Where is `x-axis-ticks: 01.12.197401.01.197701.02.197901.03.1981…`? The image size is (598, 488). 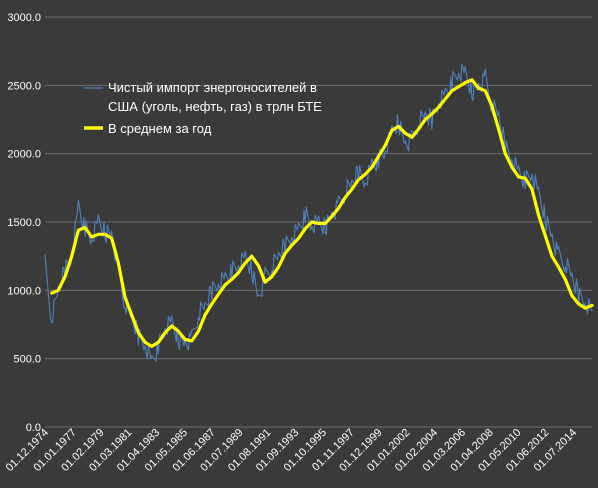
x-axis-ticks: 01.12.197401.01.197701.02.197901.03.1981… is located at coordinates (292, 450).